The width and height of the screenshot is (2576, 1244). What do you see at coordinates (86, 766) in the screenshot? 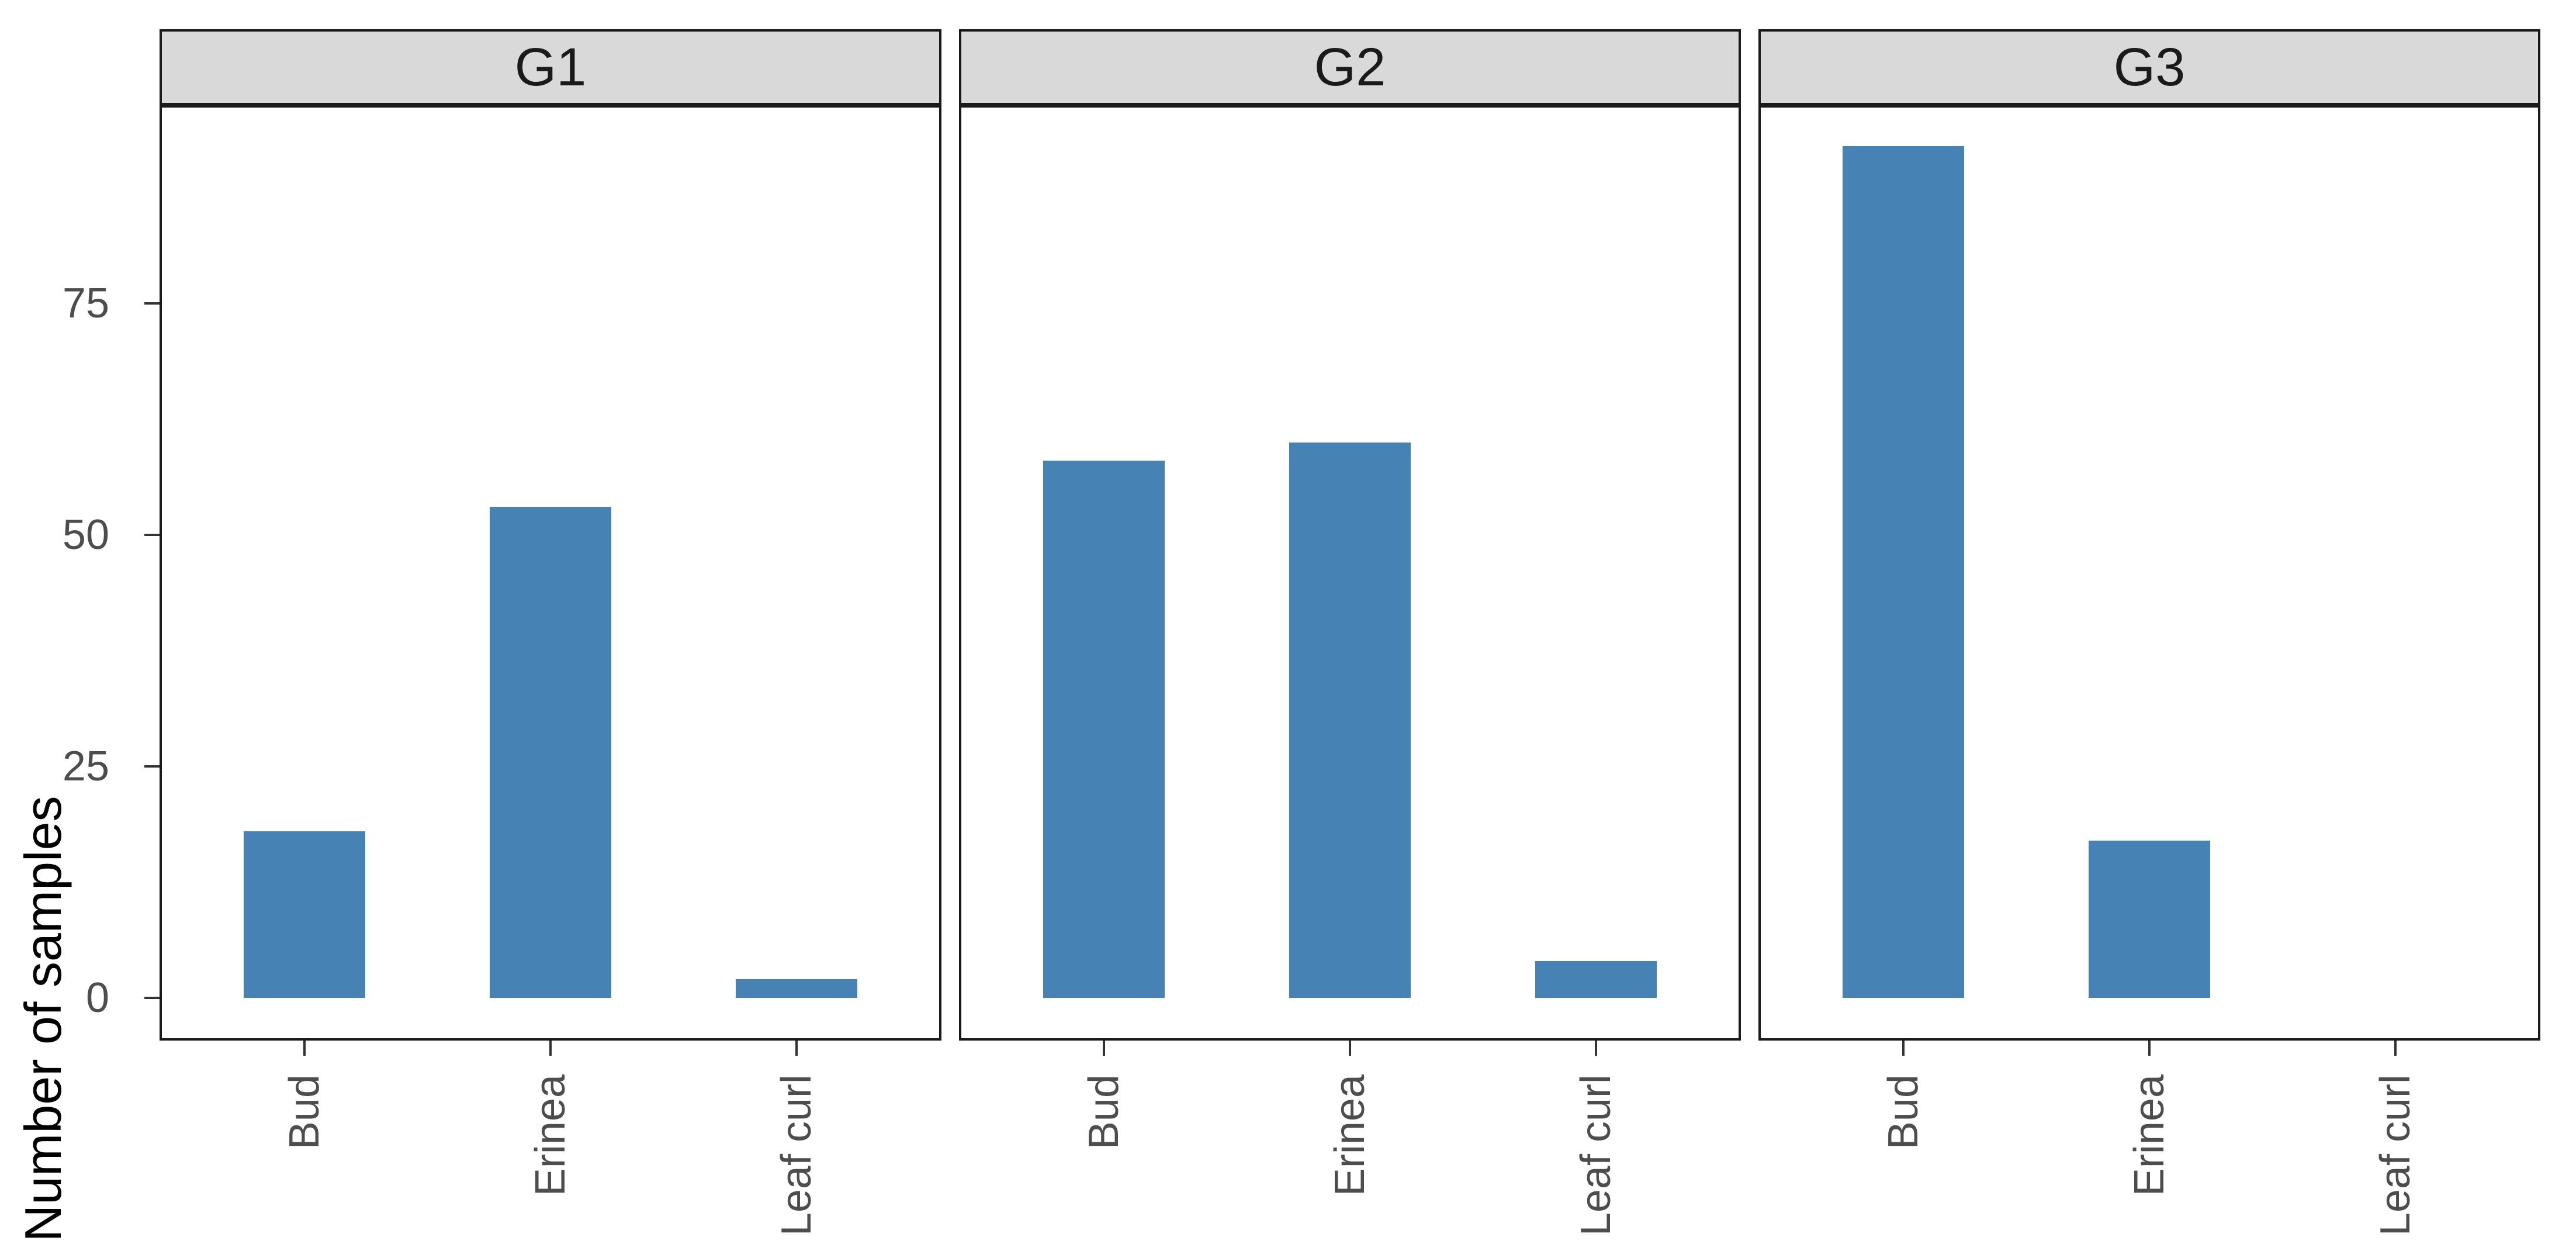
I see `y-tick-label: 25` at bounding box center [86, 766].